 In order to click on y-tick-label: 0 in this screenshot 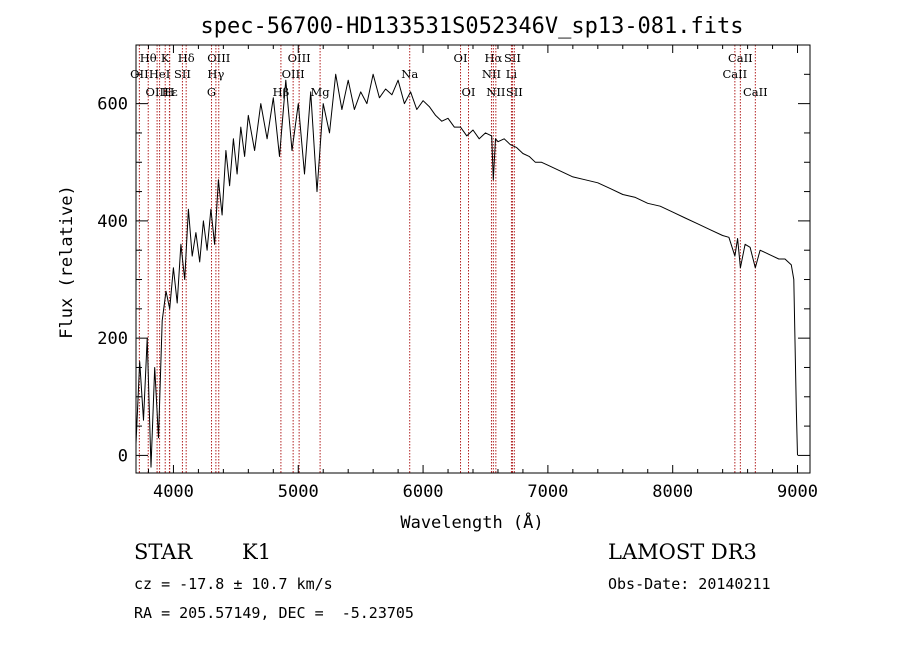, I will do `click(123, 456)`.